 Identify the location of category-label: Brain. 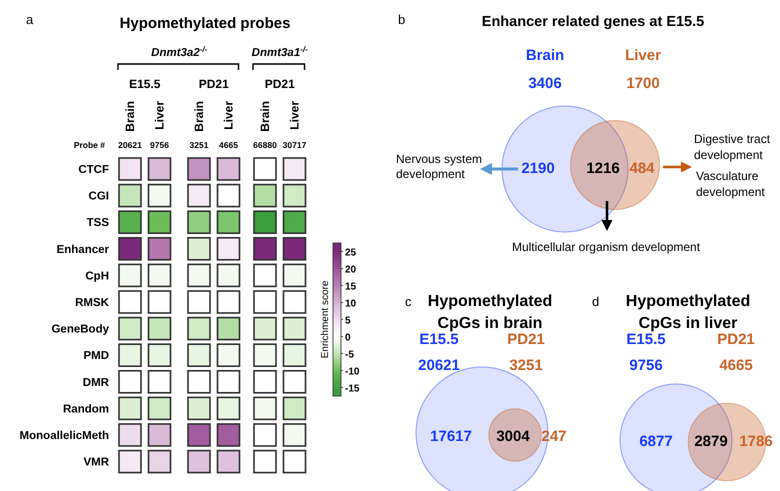
(545, 55).